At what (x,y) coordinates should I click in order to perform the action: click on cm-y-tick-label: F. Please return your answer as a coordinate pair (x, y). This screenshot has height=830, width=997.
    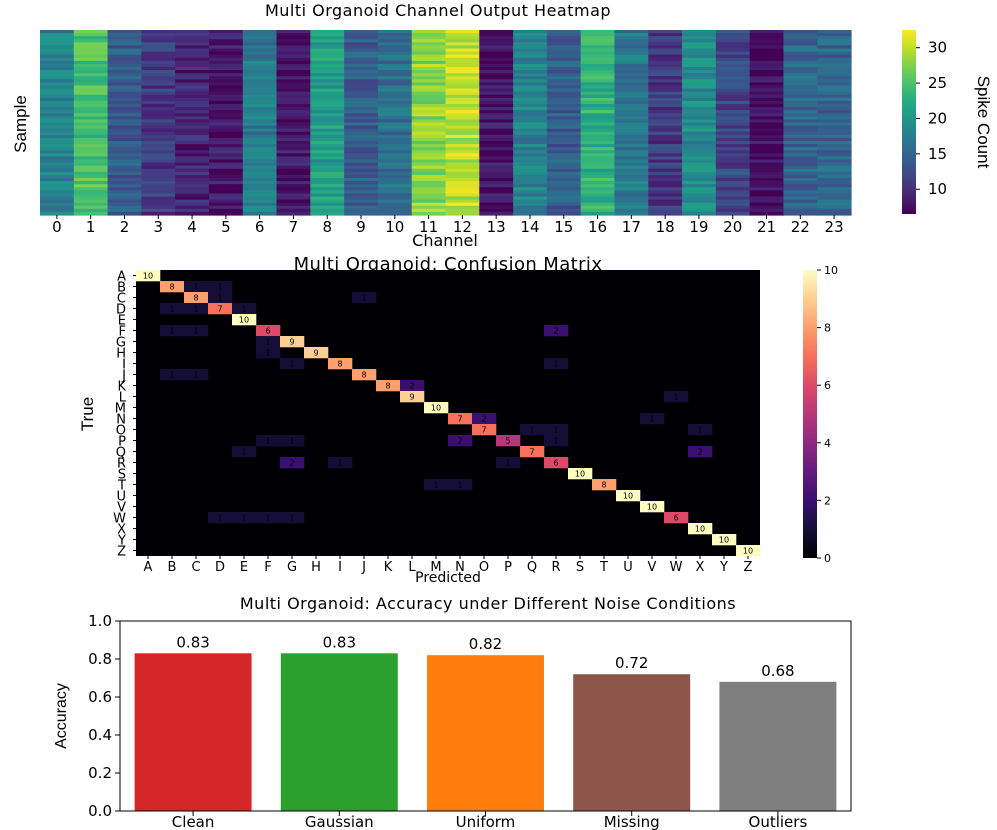
    Looking at the image, I should click on (122, 332).